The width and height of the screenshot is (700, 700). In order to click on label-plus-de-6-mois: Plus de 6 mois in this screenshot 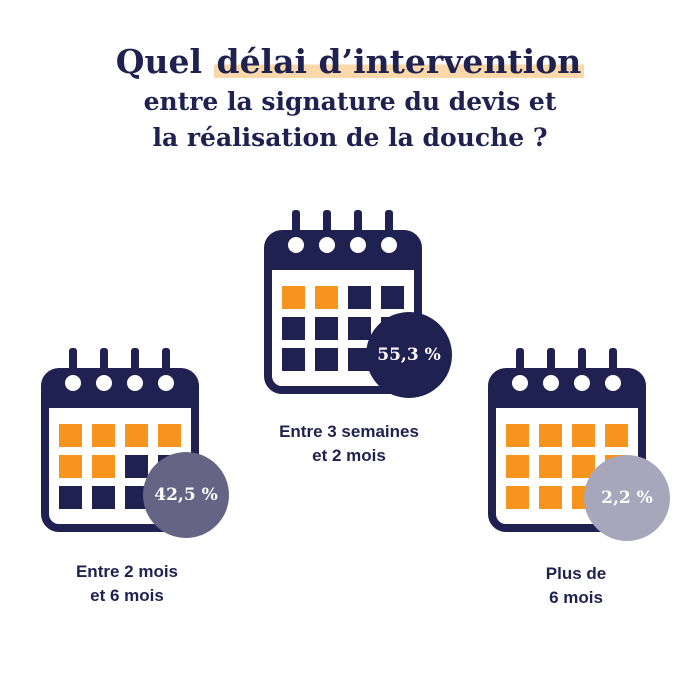, I will do `click(576, 586)`.